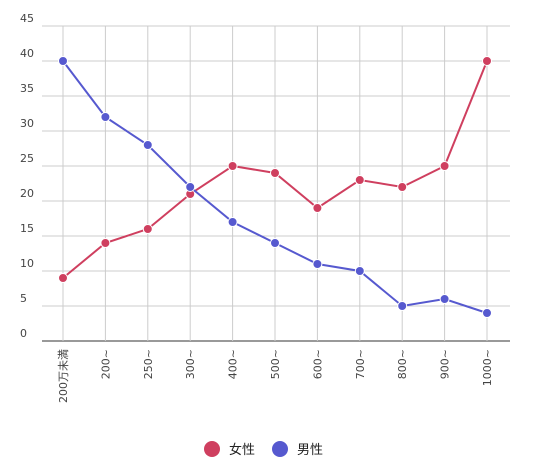 The height and width of the screenshot is (472, 533). I want to click on y-tick-label: 25, so click(27, 158).